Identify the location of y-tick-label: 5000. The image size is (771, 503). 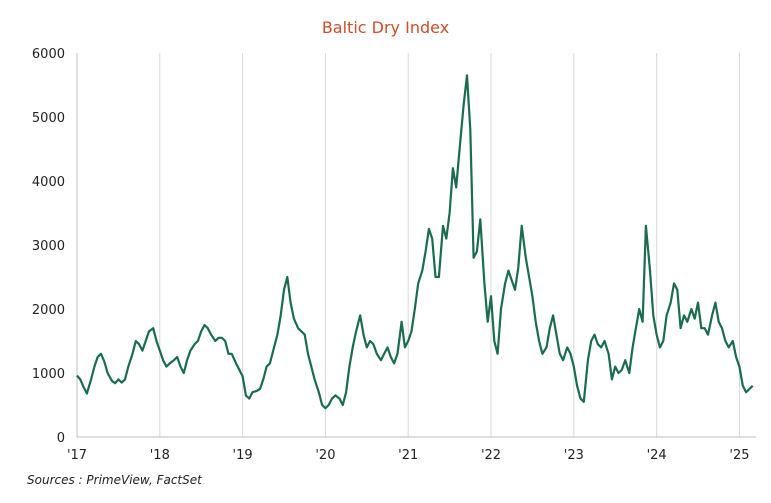
(48, 118).